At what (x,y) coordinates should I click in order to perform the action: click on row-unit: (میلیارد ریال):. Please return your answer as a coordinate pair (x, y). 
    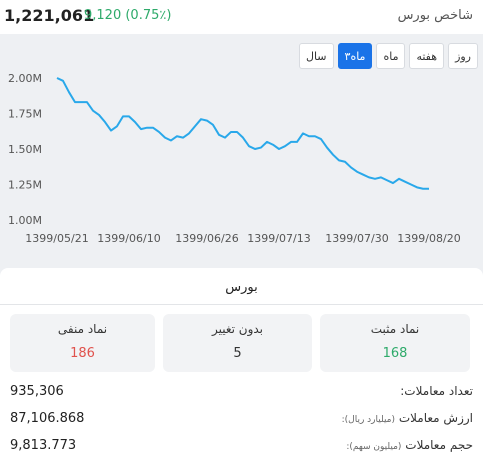
    Looking at the image, I should click on (368, 420).